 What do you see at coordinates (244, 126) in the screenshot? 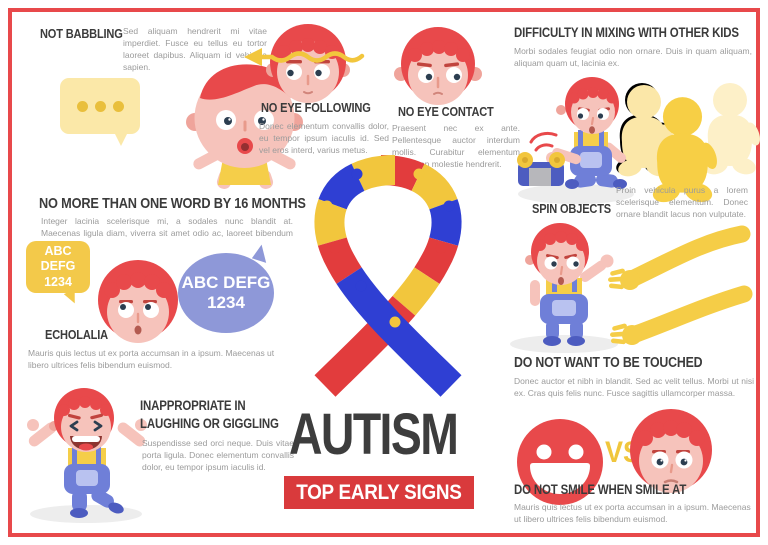
I see `baby-illustration` at bounding box center [244, 126].